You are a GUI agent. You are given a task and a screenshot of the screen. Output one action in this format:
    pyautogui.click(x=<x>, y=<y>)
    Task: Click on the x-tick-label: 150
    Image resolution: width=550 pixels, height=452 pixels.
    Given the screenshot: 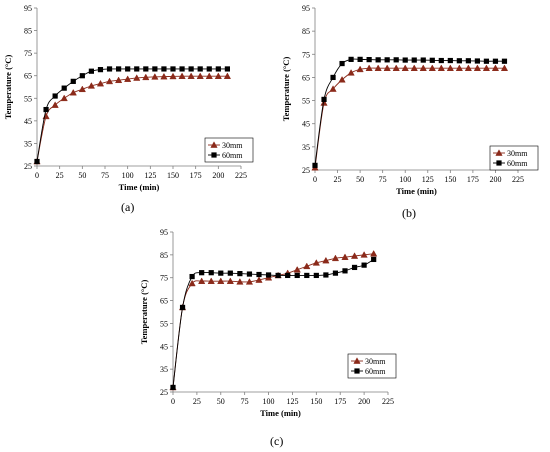 What is the action you would take?
    pyautogui.click(x=316, y=401)
    